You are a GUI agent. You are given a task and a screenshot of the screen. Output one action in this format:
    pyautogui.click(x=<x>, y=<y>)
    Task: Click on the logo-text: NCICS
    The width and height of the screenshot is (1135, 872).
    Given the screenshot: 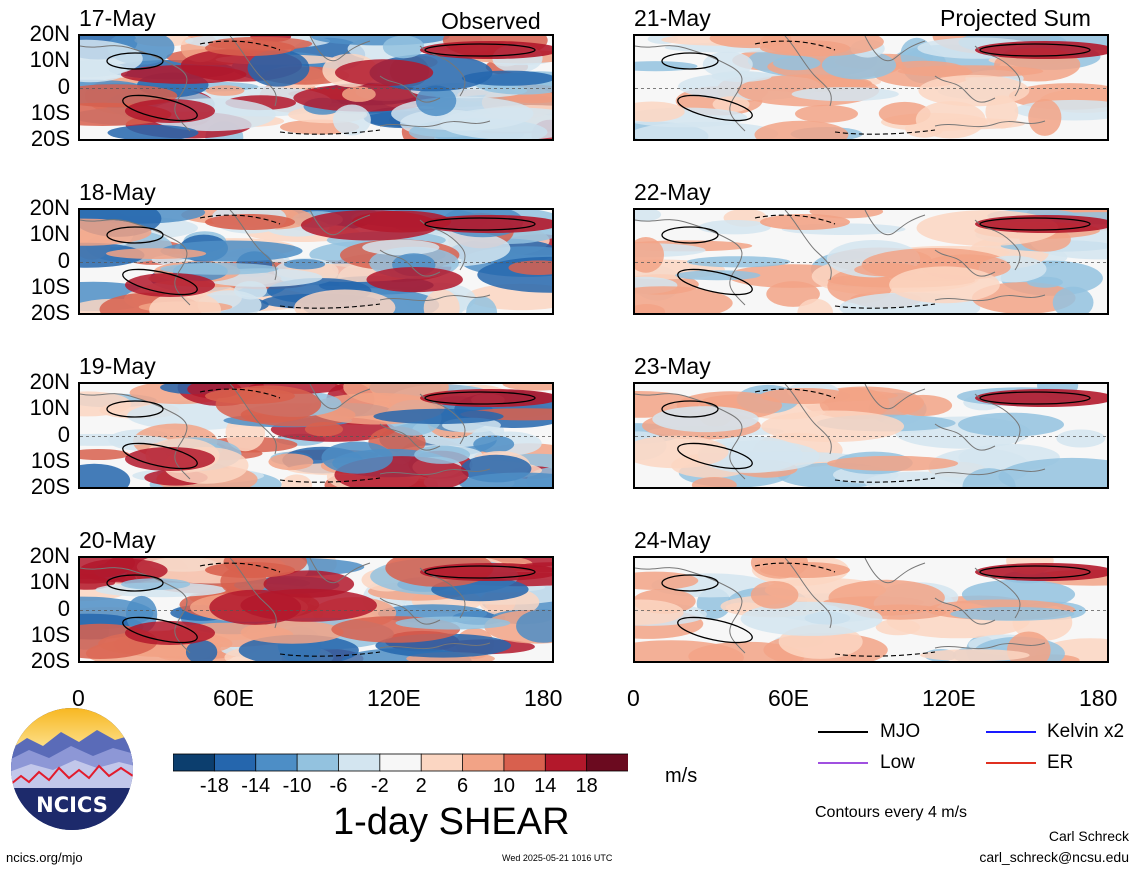 What is the action you would take?
    pyautogui.click(x=72, y=805)
    